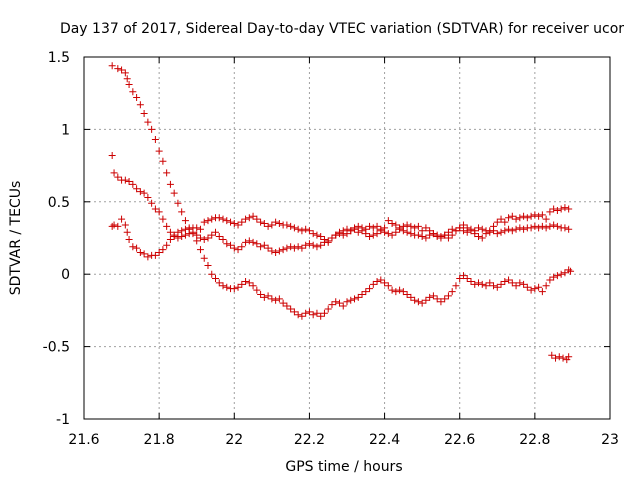 The image size is (640, 480). I want to click on x-tick-label: 22.8, so click(534, 440).